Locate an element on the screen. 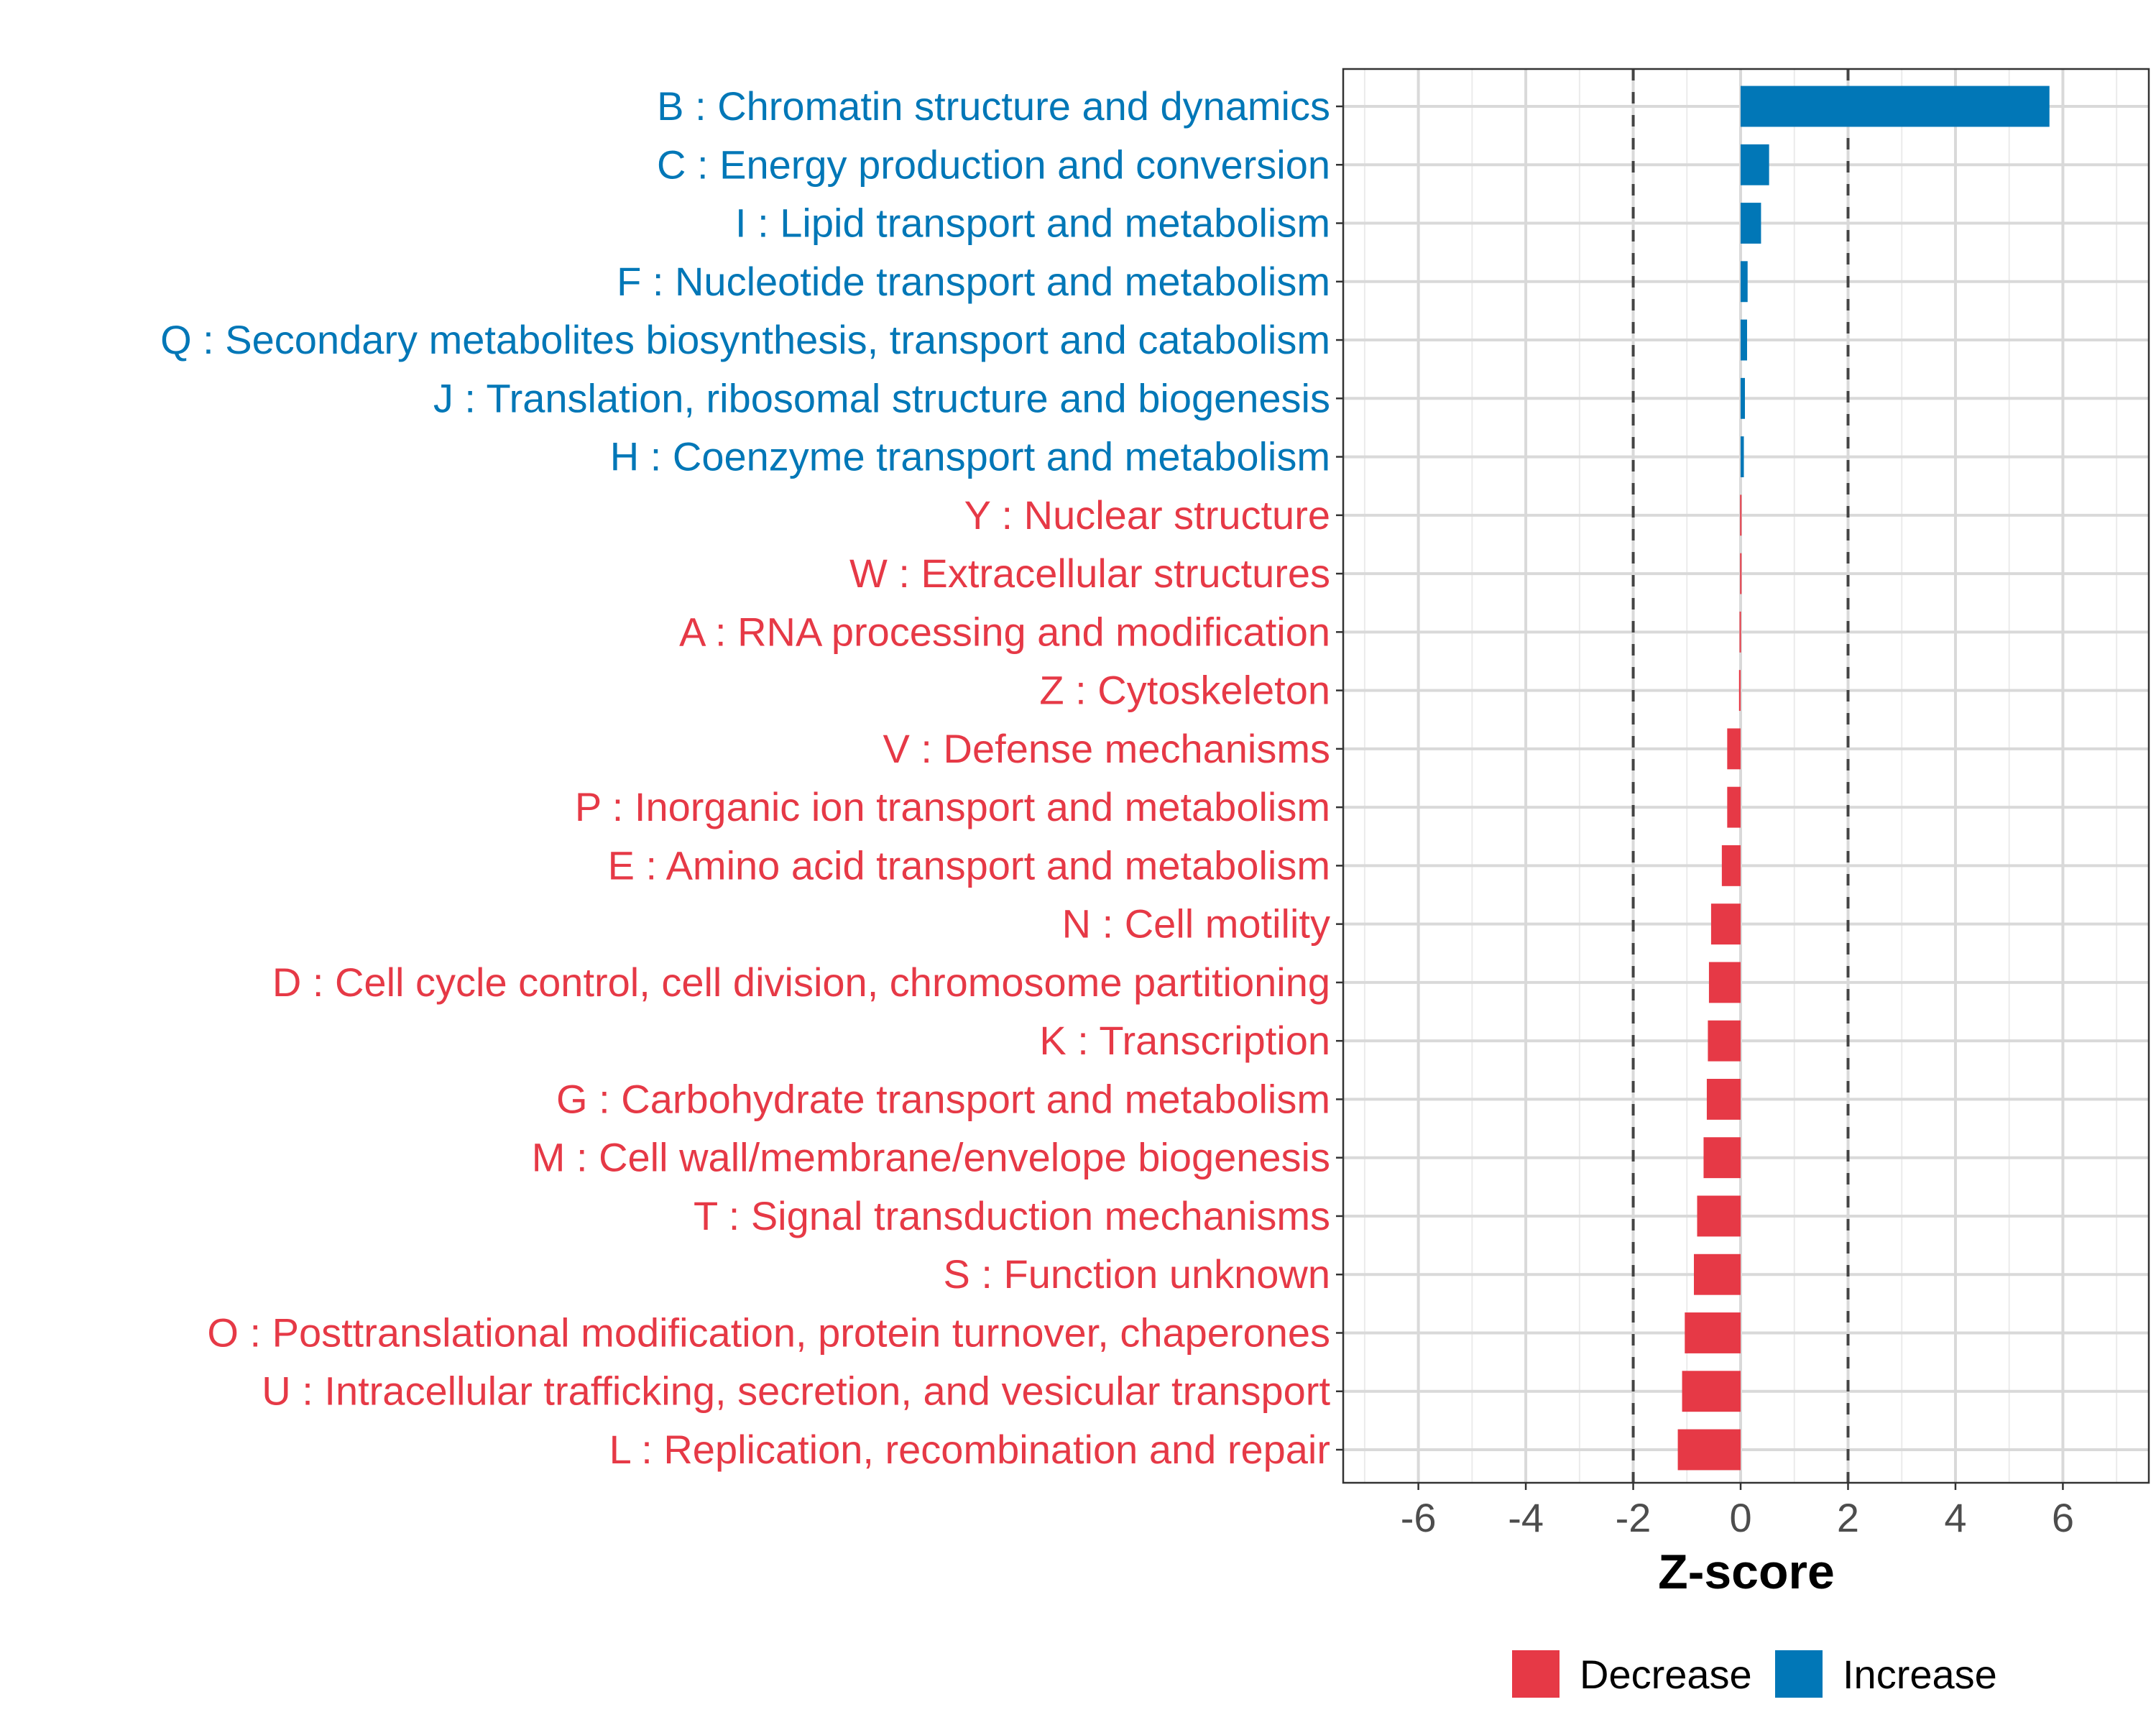 Image resolution: width=2156 pixels, height=1725 pixels. category-label: C : Energy production and conversion is located at coordinates (994, 164).